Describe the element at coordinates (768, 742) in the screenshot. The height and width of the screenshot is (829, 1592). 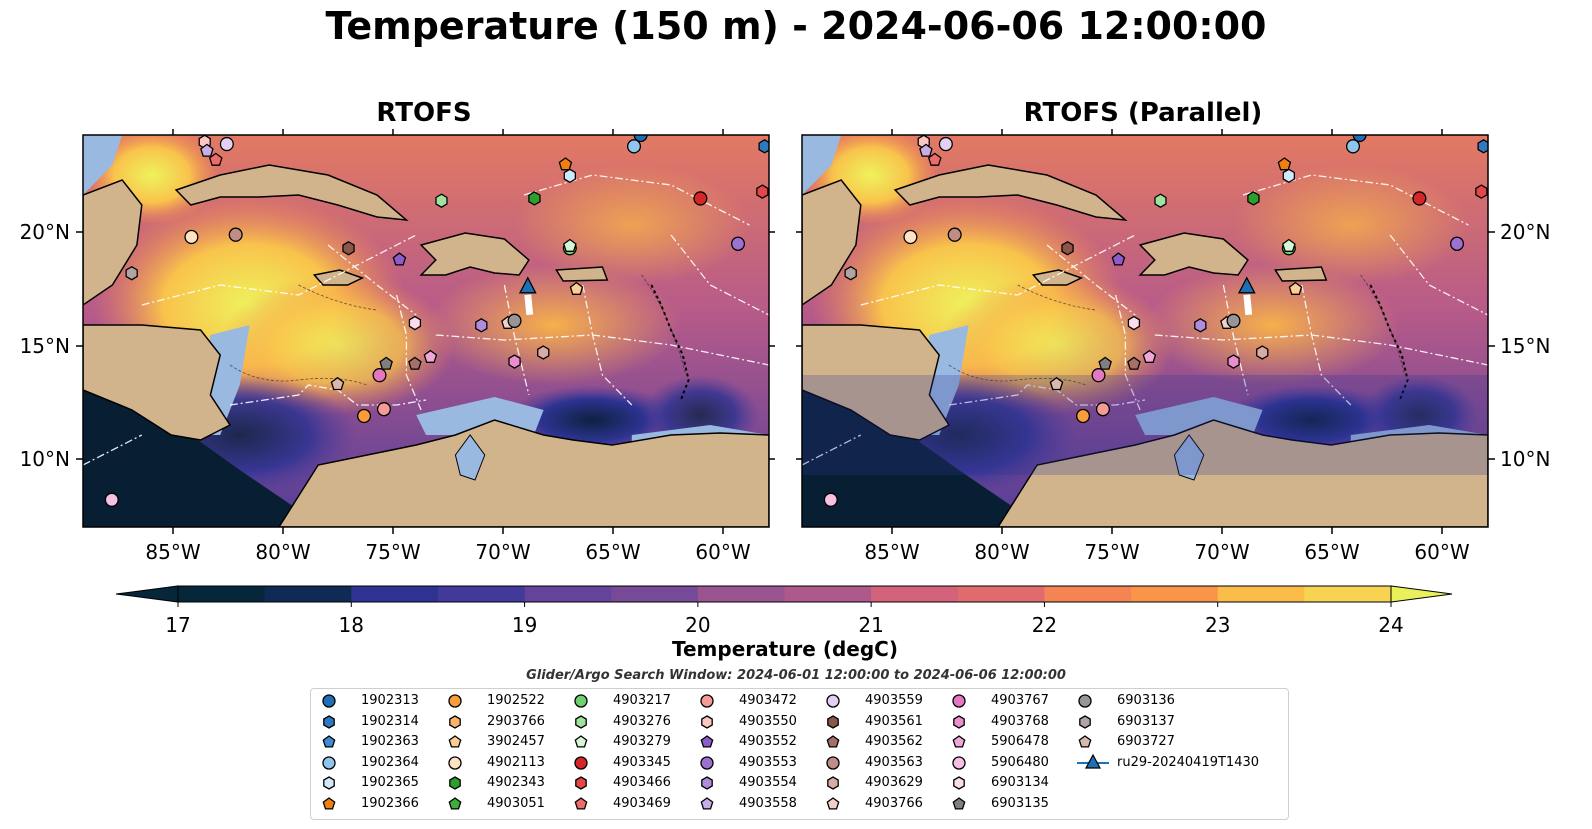
I see `legend-label: 4903552` at that location.